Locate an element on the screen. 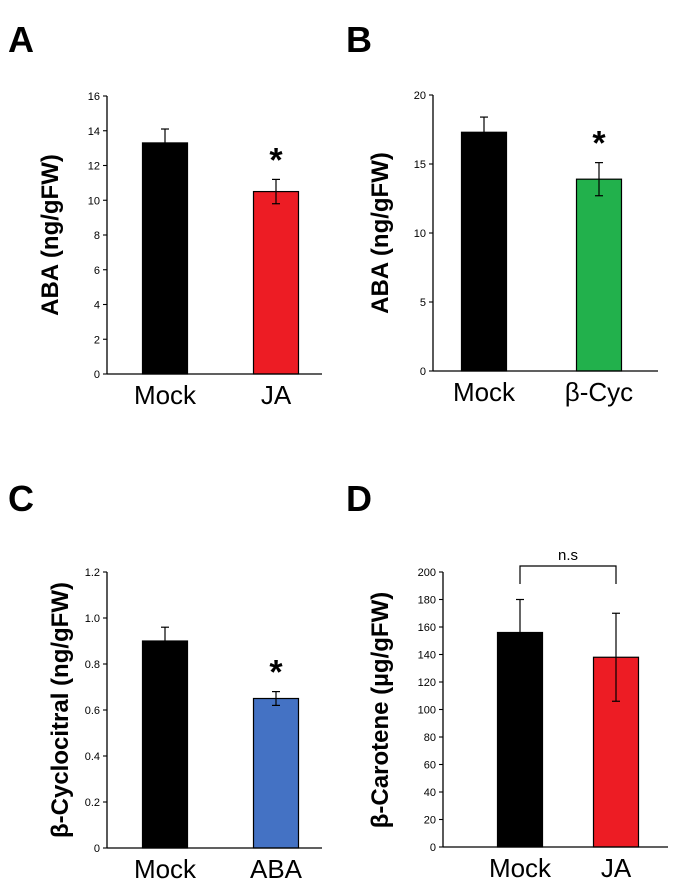 This screenshot has width=686, height=892. bar-ja is located at coordinates (276, 282).